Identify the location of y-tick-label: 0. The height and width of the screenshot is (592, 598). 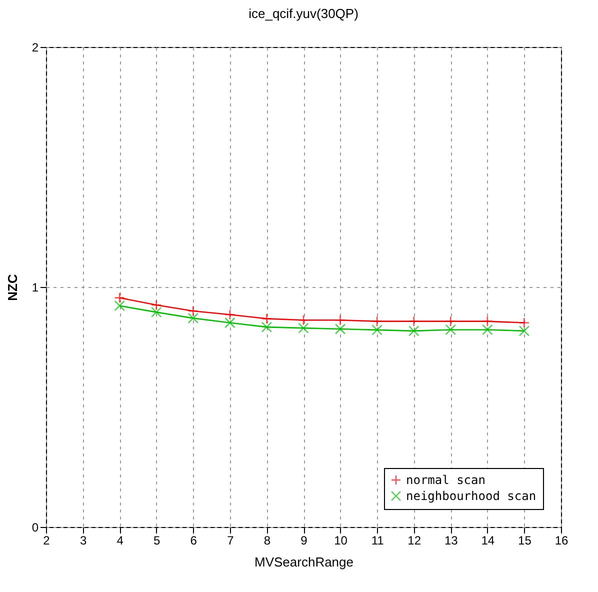
(35, 527).